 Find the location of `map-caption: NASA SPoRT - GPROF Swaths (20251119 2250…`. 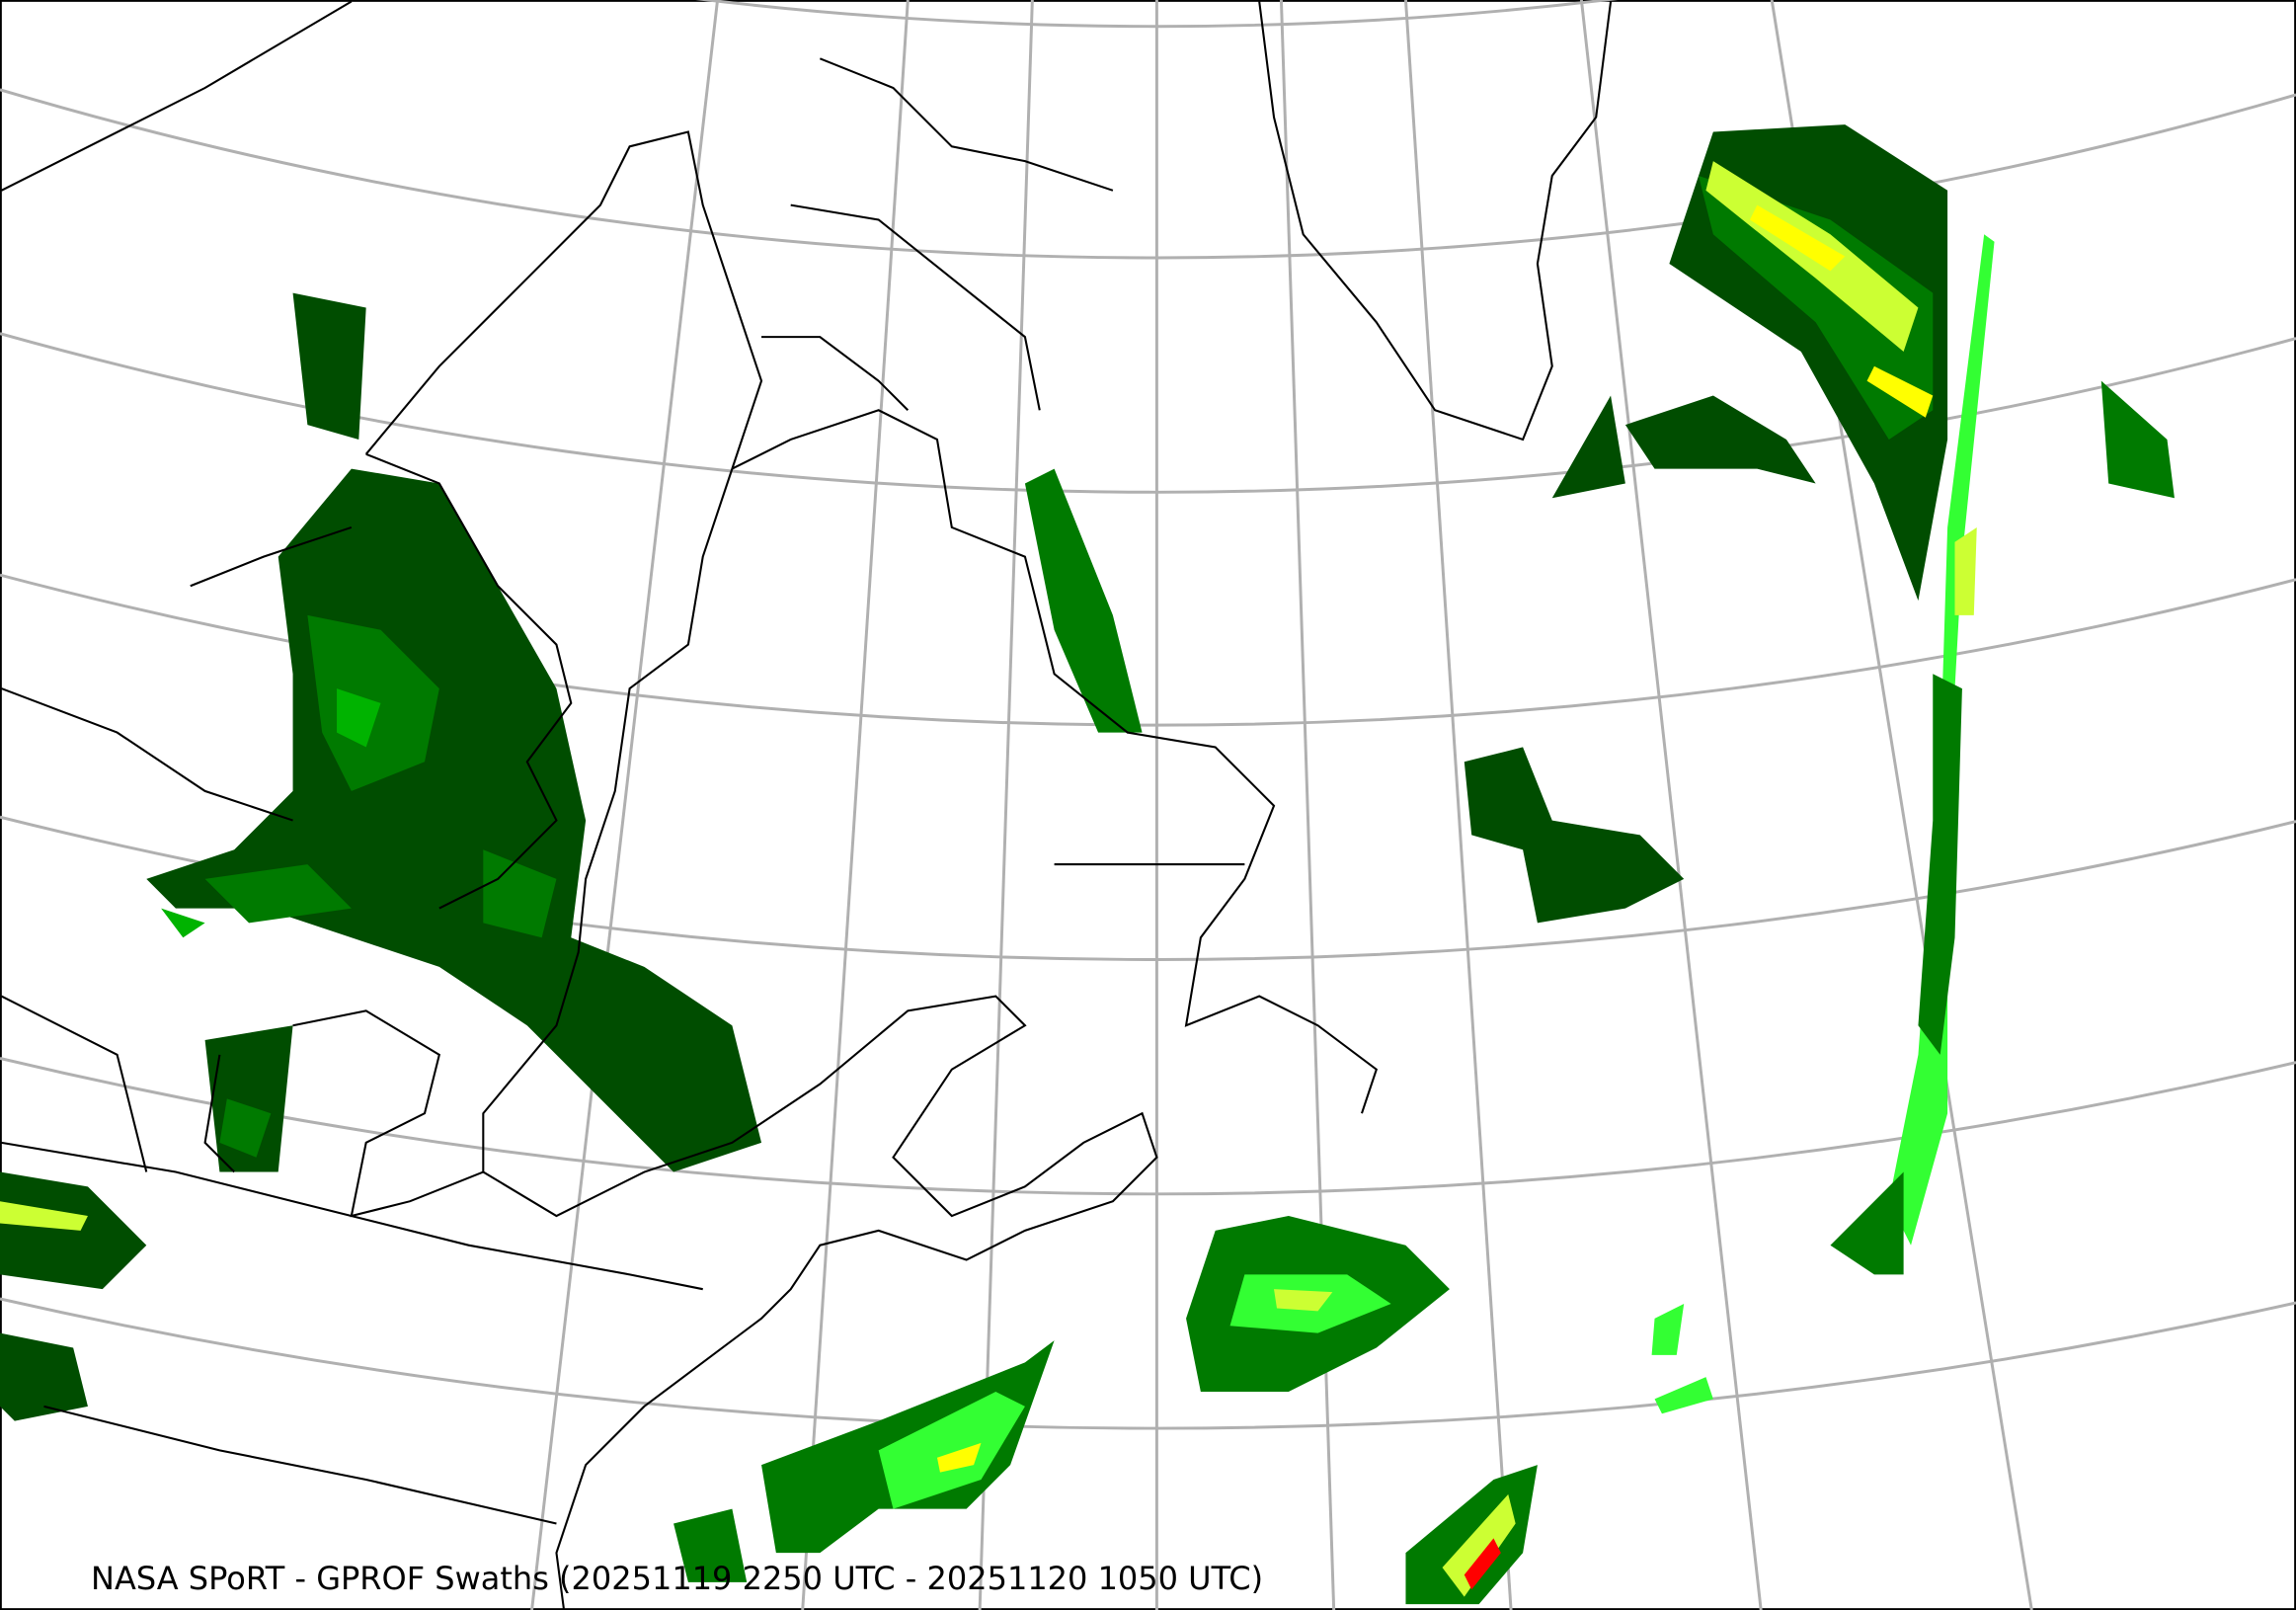

map-caption: NASA SPoRT - GPROF Swaths (20251119 2250… is located at coordinates (677, 1578).